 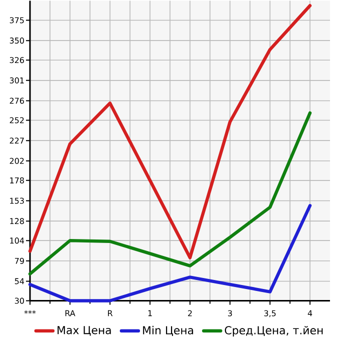 What do you see at coordinates (84, 331) in the screenshot?
I see `legend-label: Max Цена` at bounding box center [84, 331].